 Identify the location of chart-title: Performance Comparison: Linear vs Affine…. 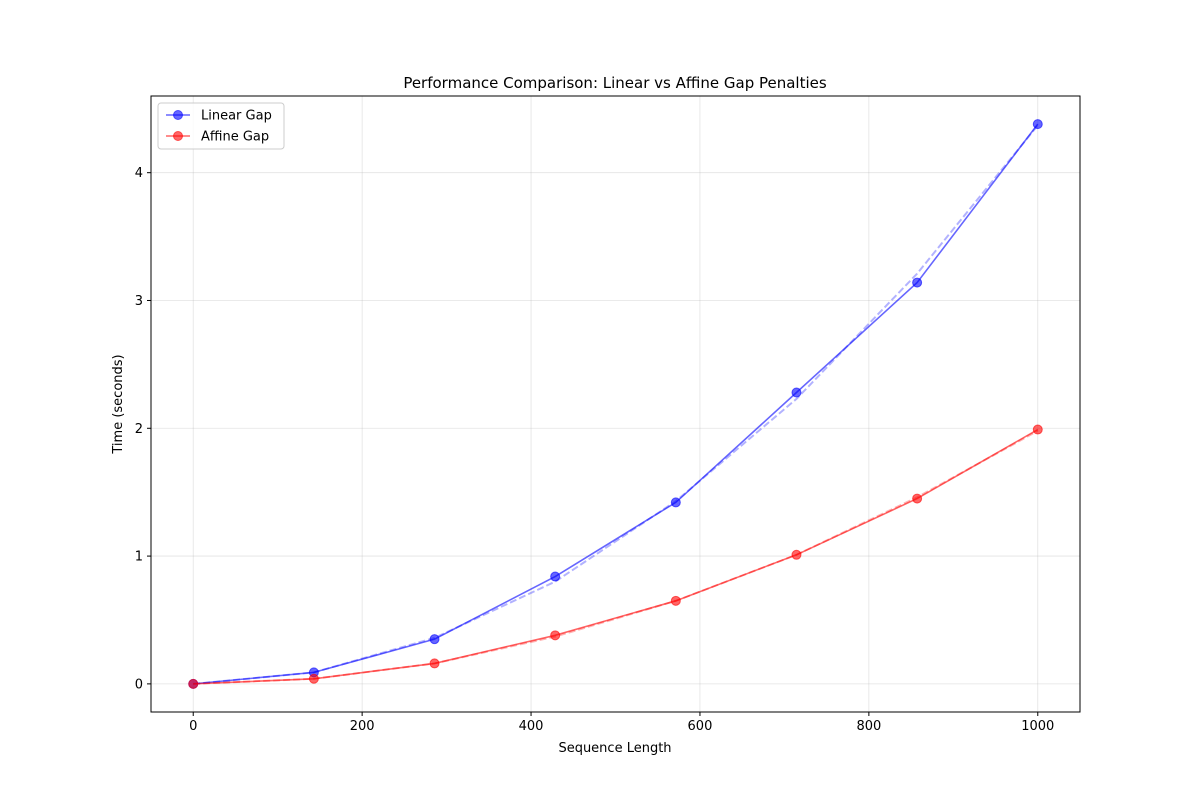
(615, 83).